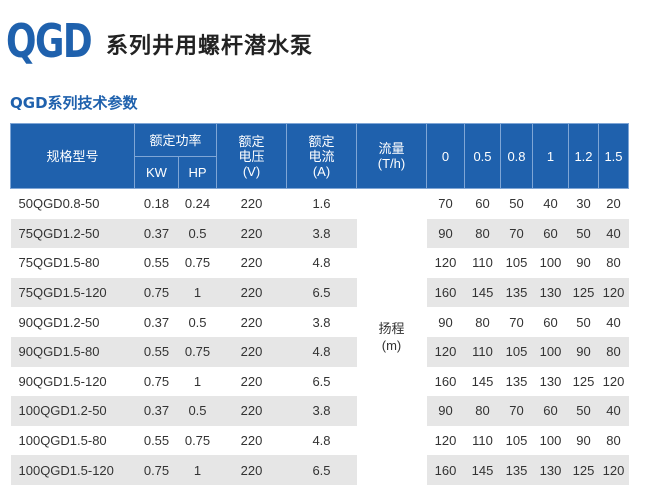 The width and height of the screenshot is (653, 497). What do you see at coordinates (197, 172) in the screenshot?
I see `col-hp-header: HP` at bounding box center [197, 172].